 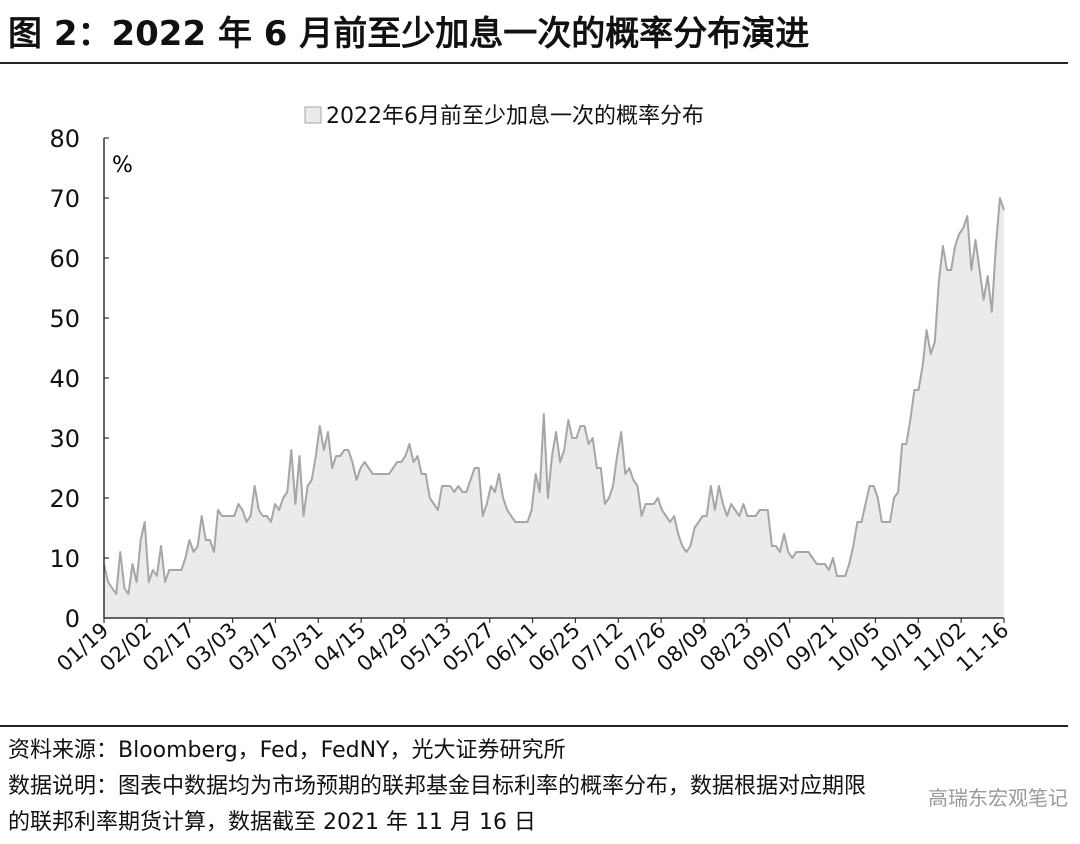 What do you see at coordinates (64, 199) in the screenshot?
I see `y-tick-label: 70` at bounding box center [64, 199].